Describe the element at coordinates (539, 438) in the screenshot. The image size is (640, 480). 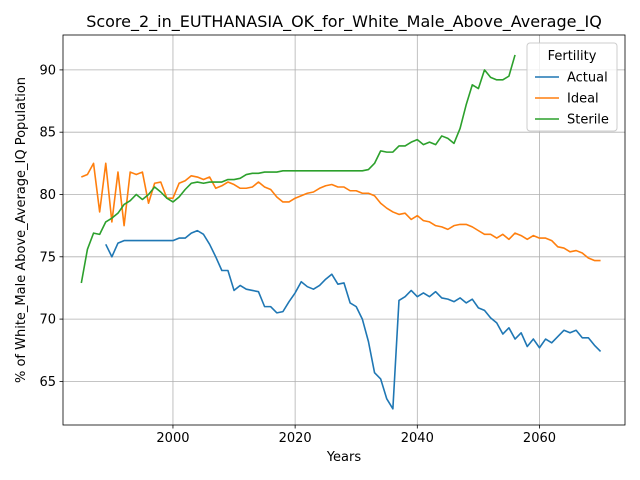
I see `x-tick-label: 2060` at that location.